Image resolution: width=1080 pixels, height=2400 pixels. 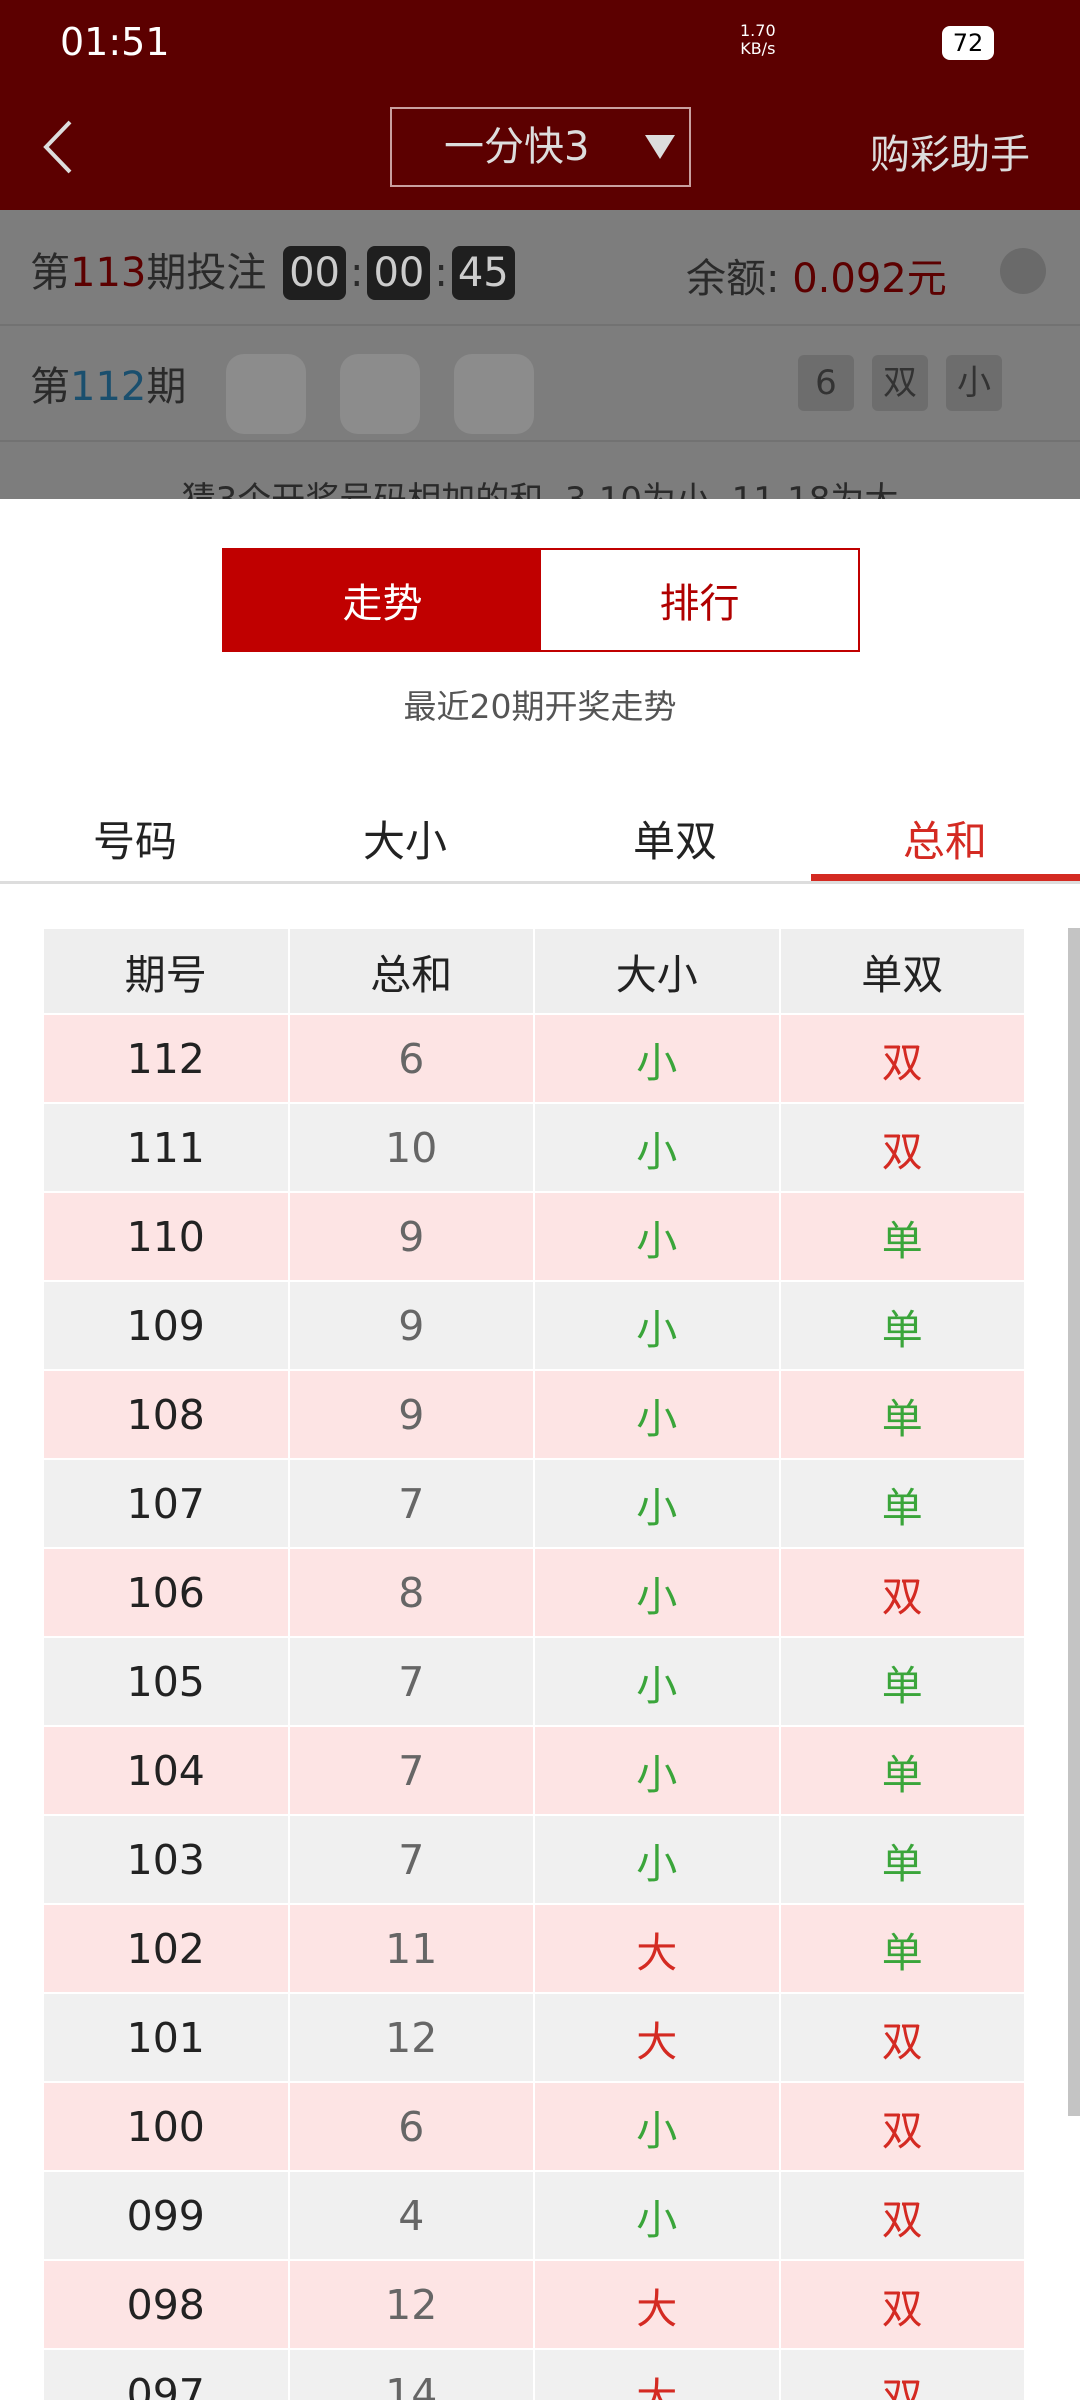 What do you see at coordinates (50, 273) in the screenshot?
I see `label: 第` at bounding box center [50, 273].